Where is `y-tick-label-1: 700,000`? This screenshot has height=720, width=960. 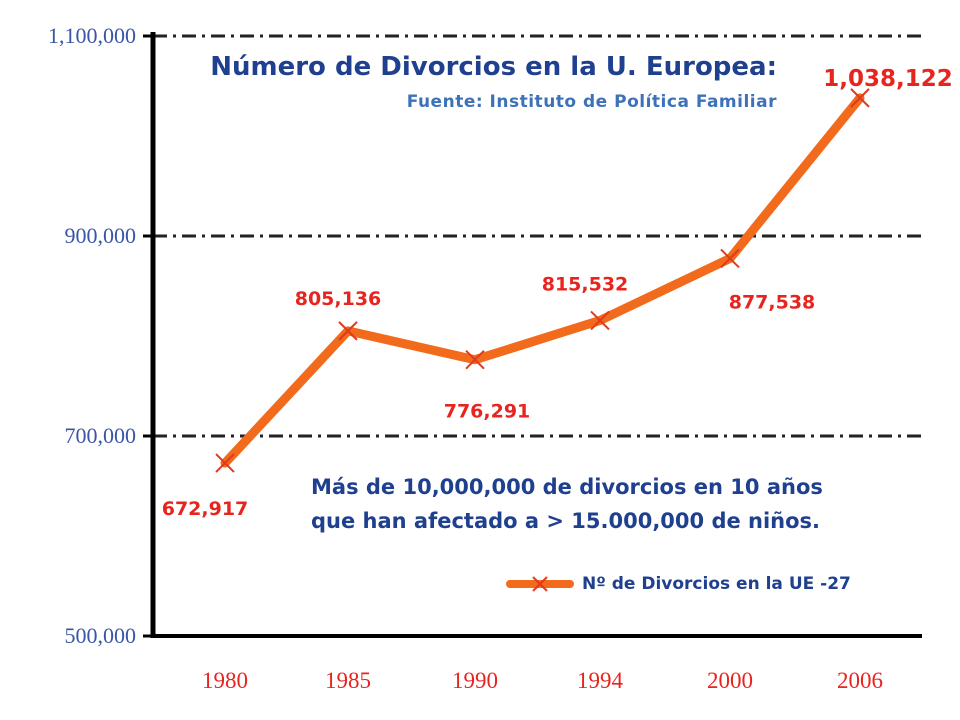
y-tick-label-1: 700,000 is located at coordinates (101, 435).